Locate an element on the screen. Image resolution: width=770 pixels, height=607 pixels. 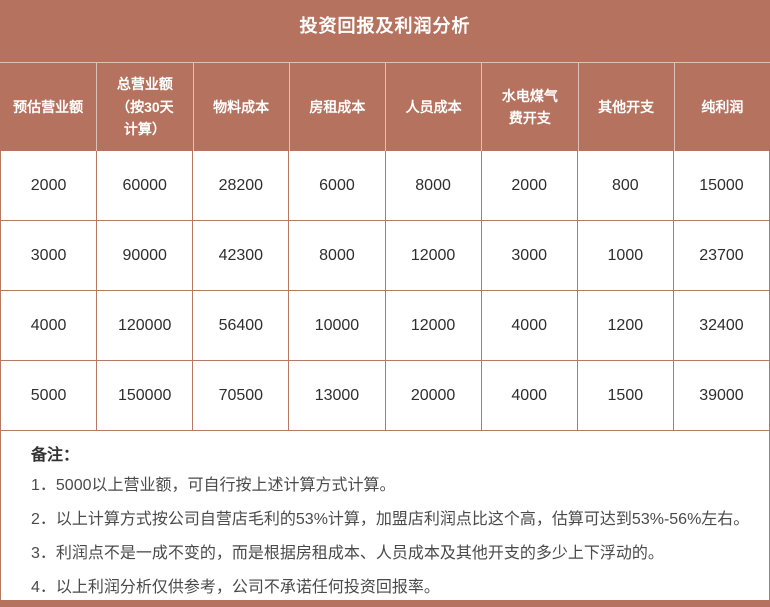
column-header-staff-cost: 人员成本 is located at coordinates (433, 107).